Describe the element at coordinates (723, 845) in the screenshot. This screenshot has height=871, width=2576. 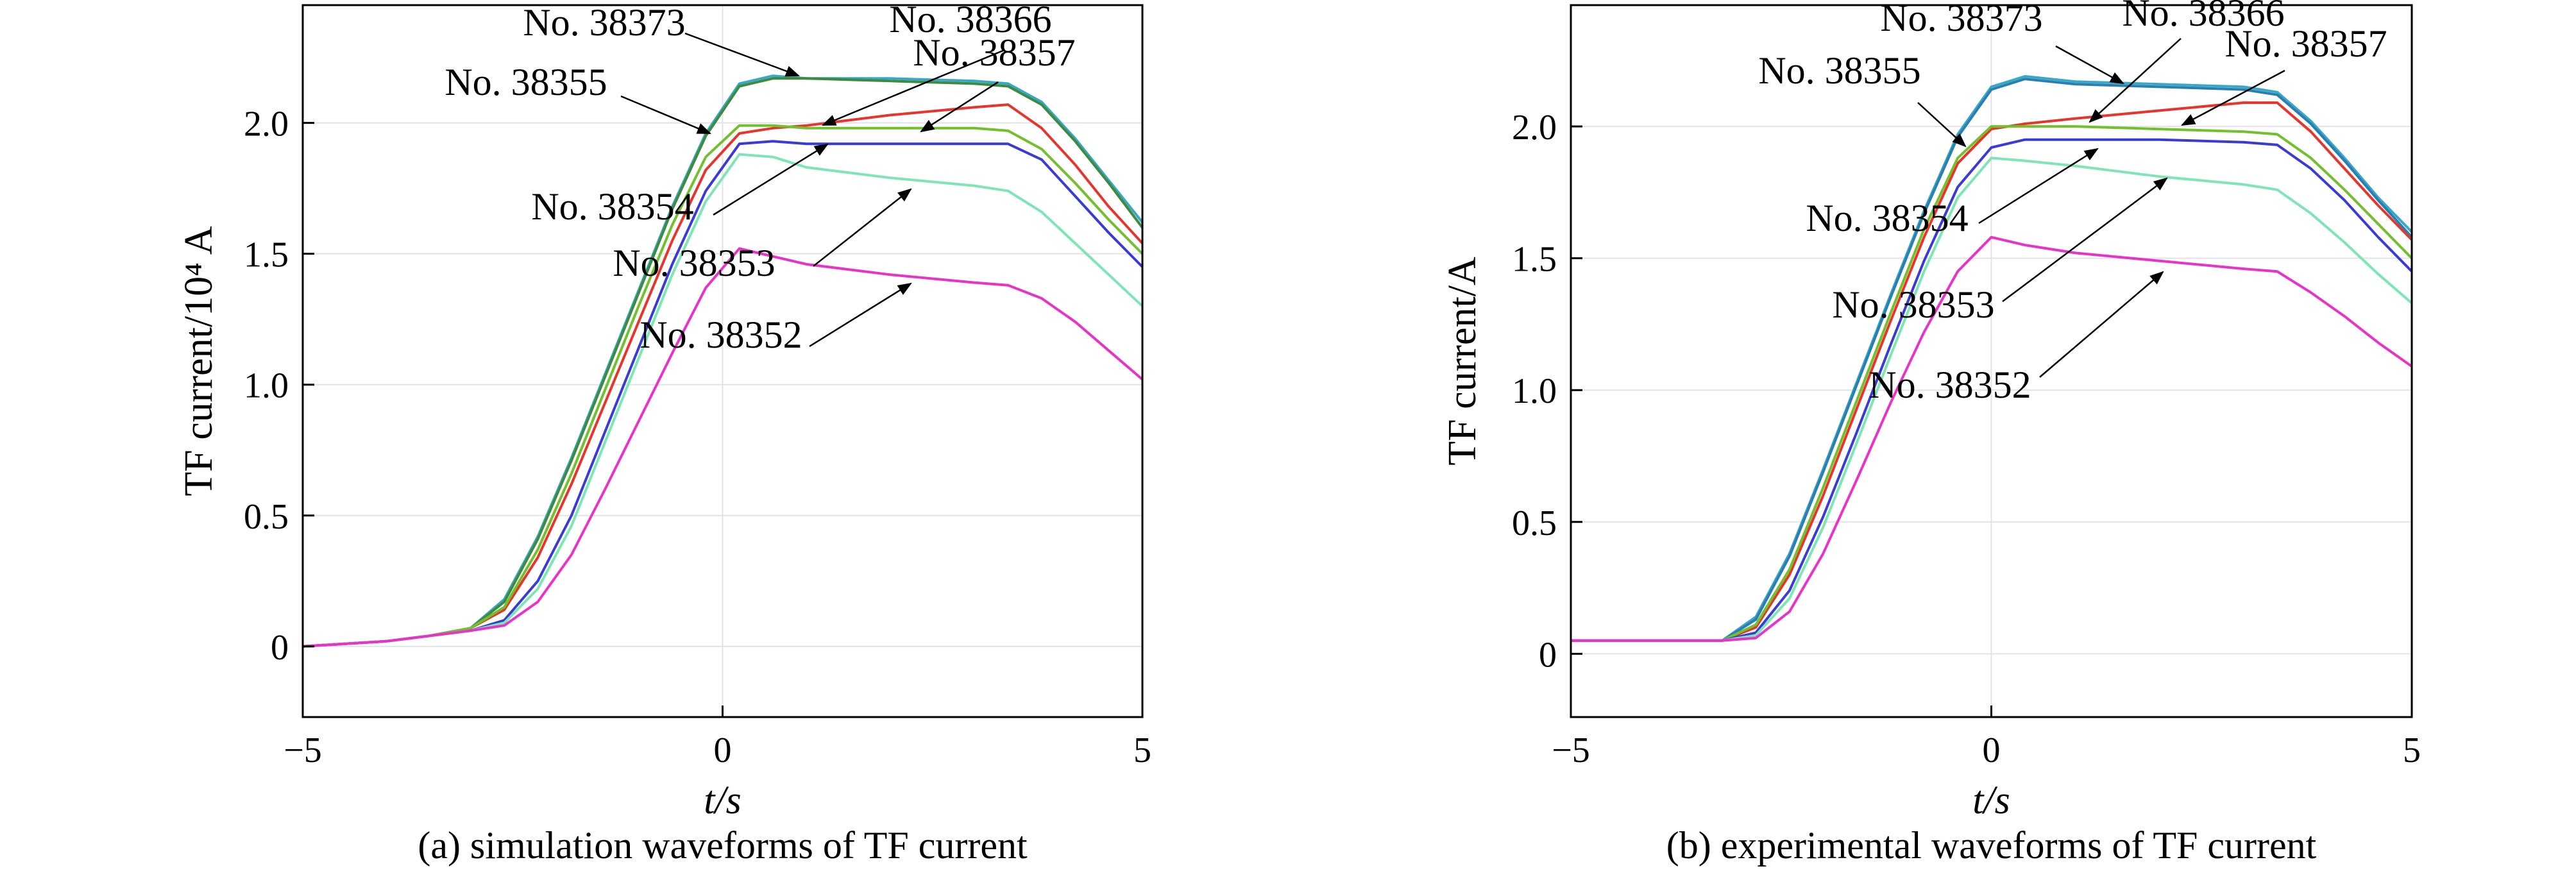
I see `panel-caption: (a) simulation waveforms of TF current` at that location.